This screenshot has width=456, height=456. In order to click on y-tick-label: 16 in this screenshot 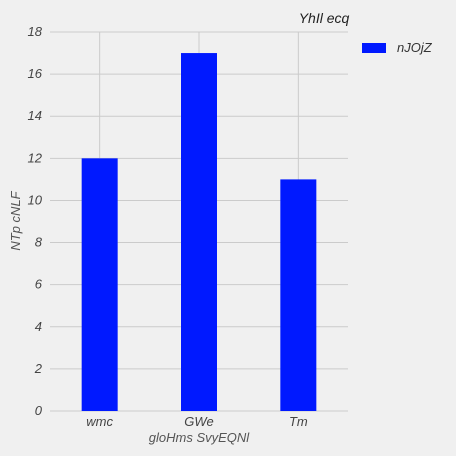, I will do `click(35, 73)`.